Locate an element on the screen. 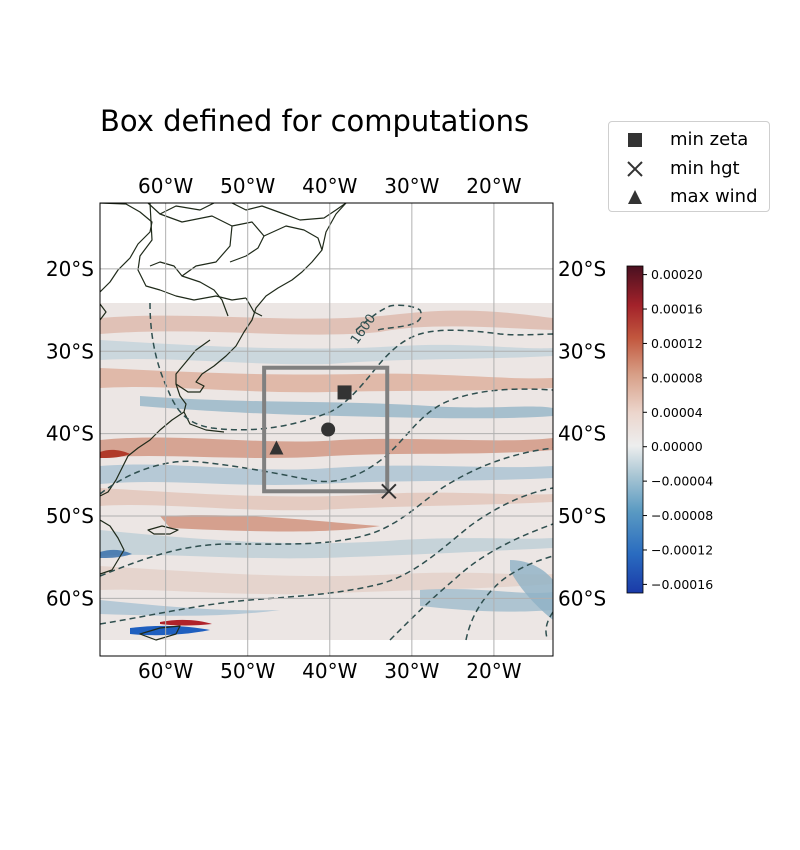 The width and height of the screenshot is (800, 850). min-hgt-marker is located at coordinates (389, 491).